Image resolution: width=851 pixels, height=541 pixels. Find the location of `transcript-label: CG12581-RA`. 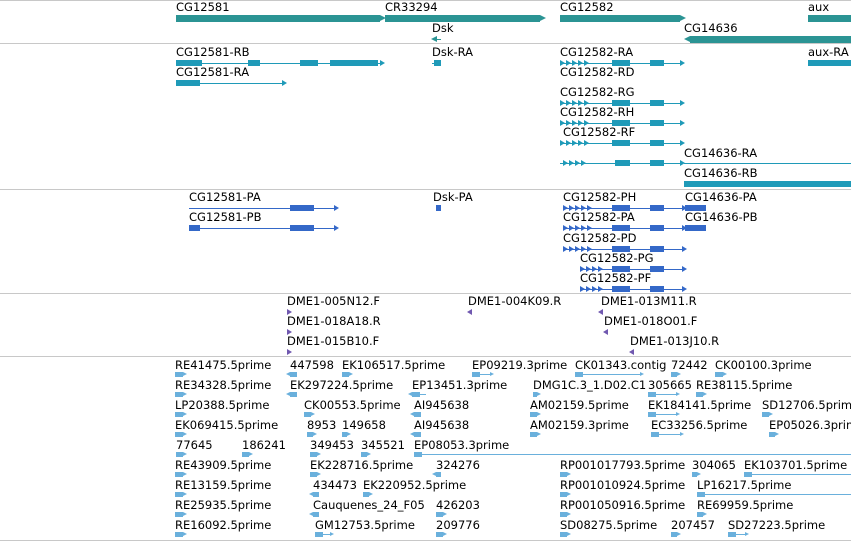

transcript-label: CG12581-RA is located at coordinates (213, 72).